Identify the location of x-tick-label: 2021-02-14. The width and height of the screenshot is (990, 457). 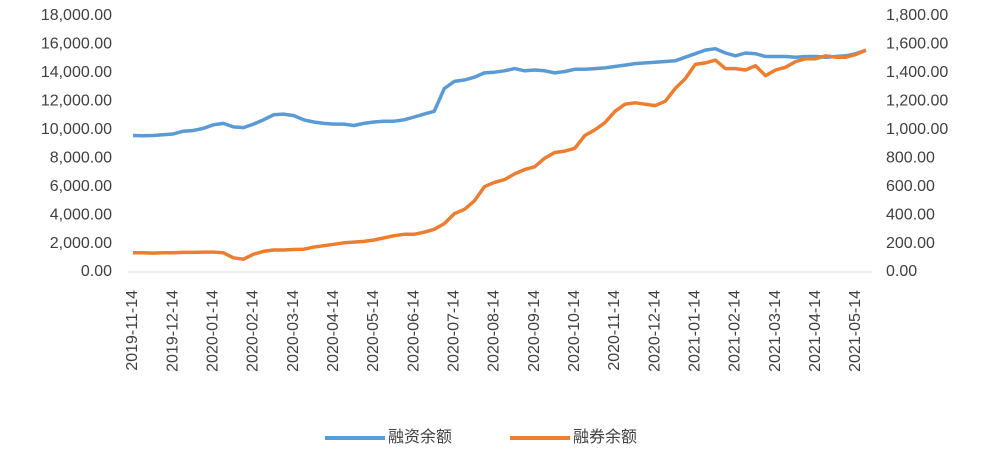
(735, 331).